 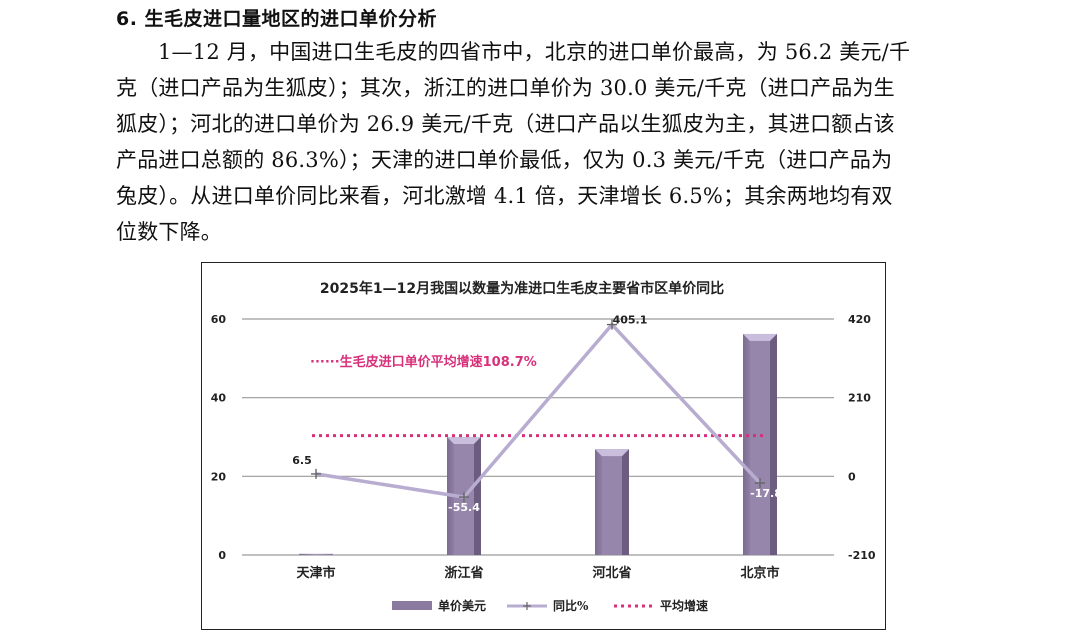 I want to click on yoy-data-label: 405.1, so click(x=630, y=320).